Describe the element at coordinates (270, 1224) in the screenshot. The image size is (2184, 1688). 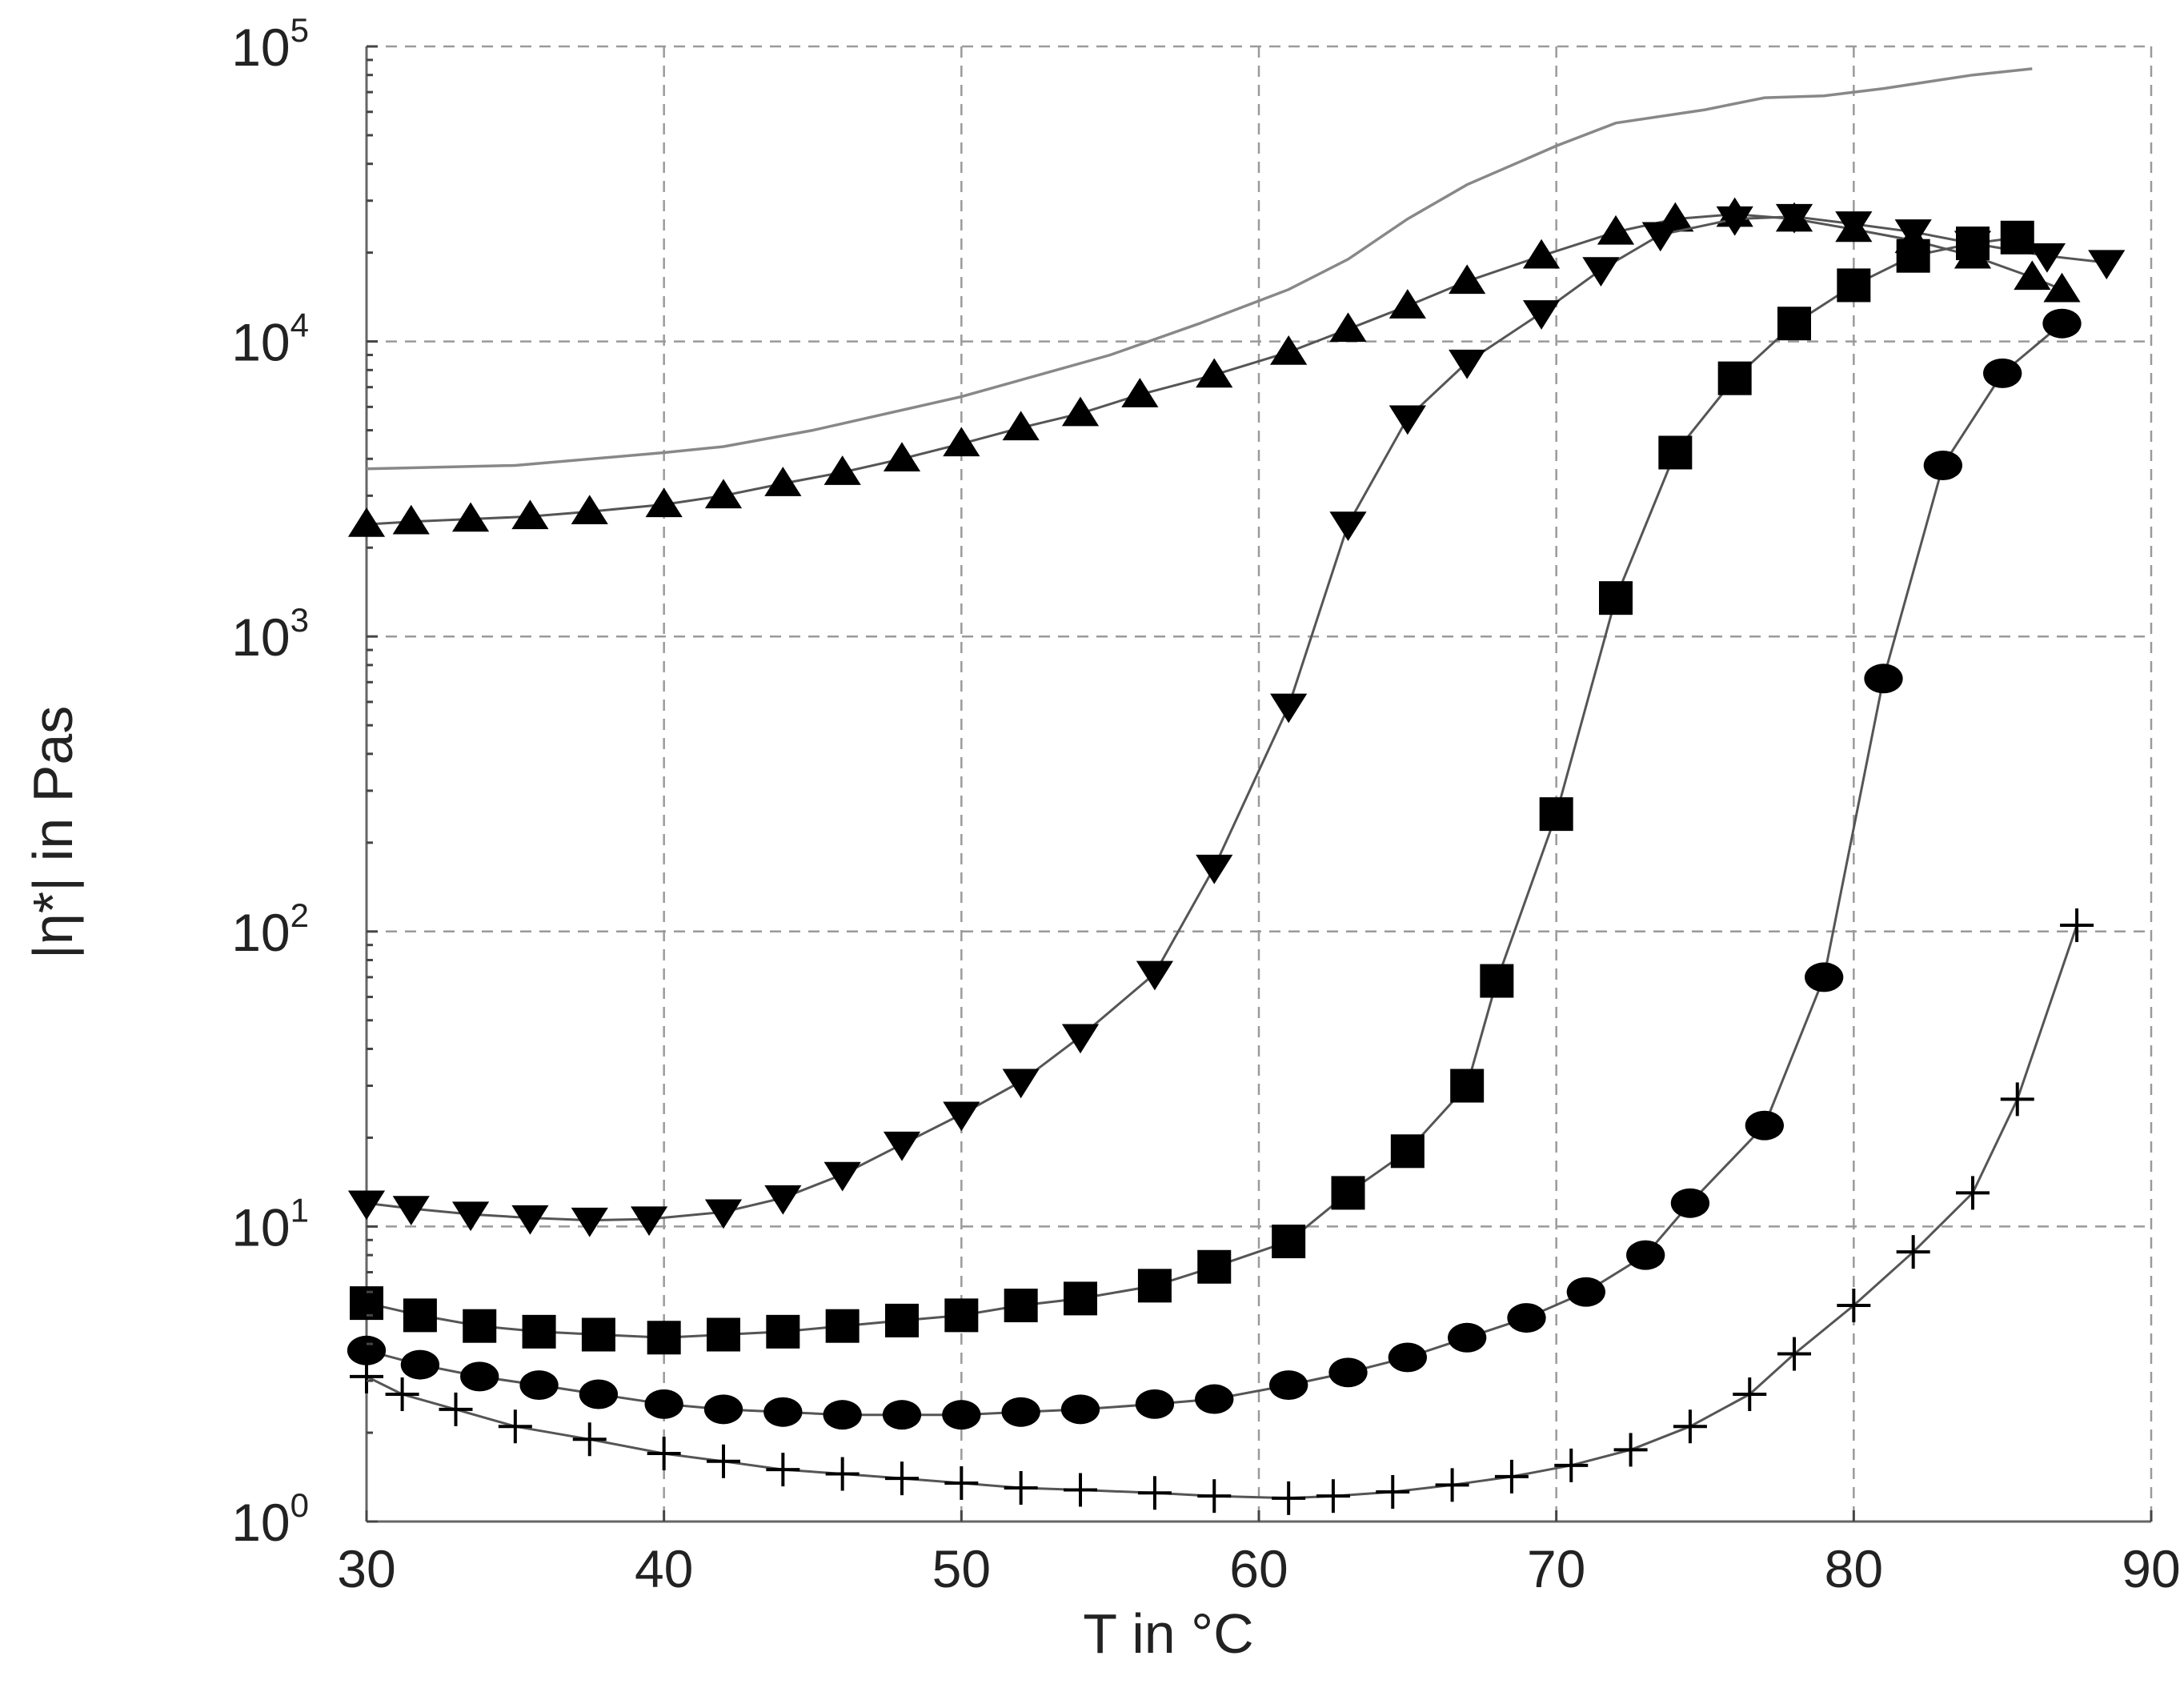
I see `y-tick-label: 10¹` at that location.